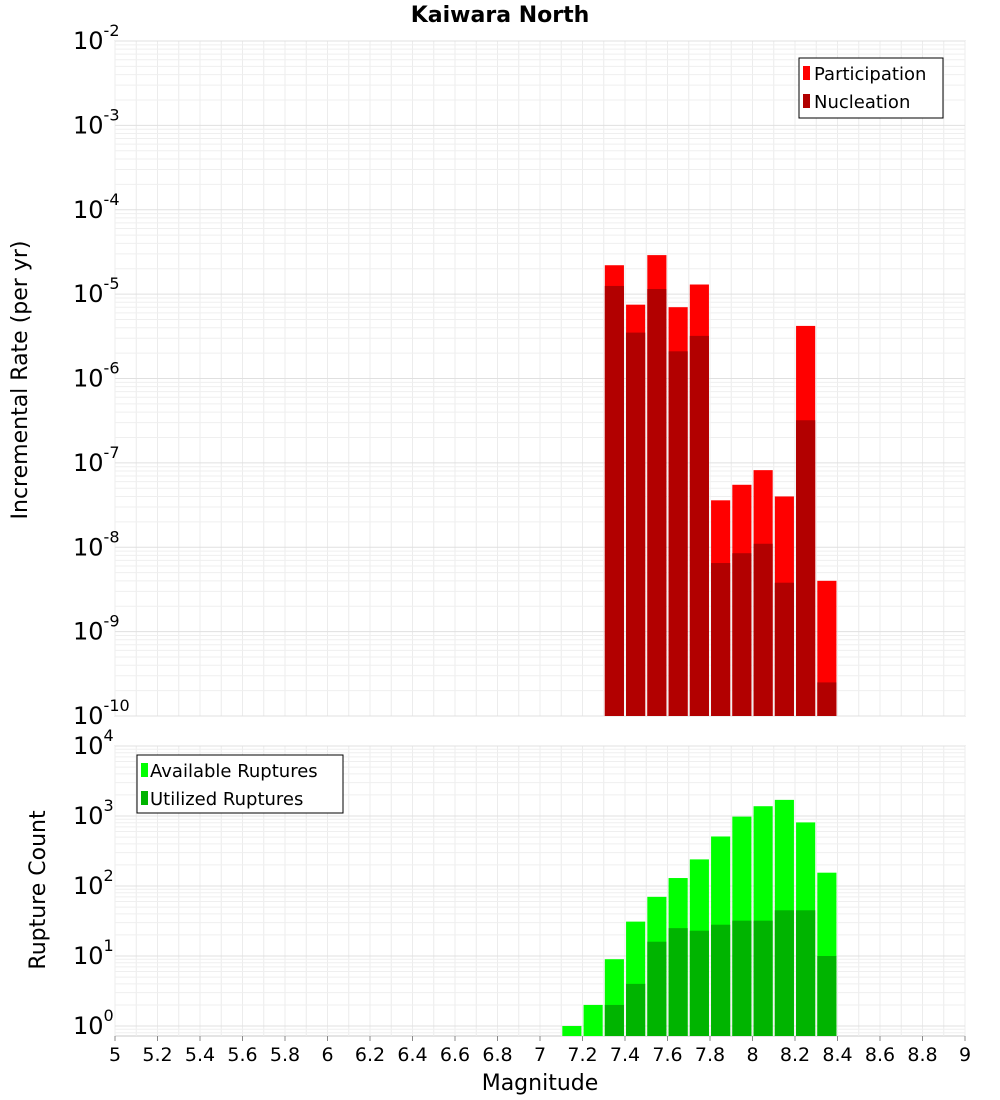  Describe the element at coordinates (234, 771) in the screenshot. I see `available-legend-label: Available Ruptures` at that location.